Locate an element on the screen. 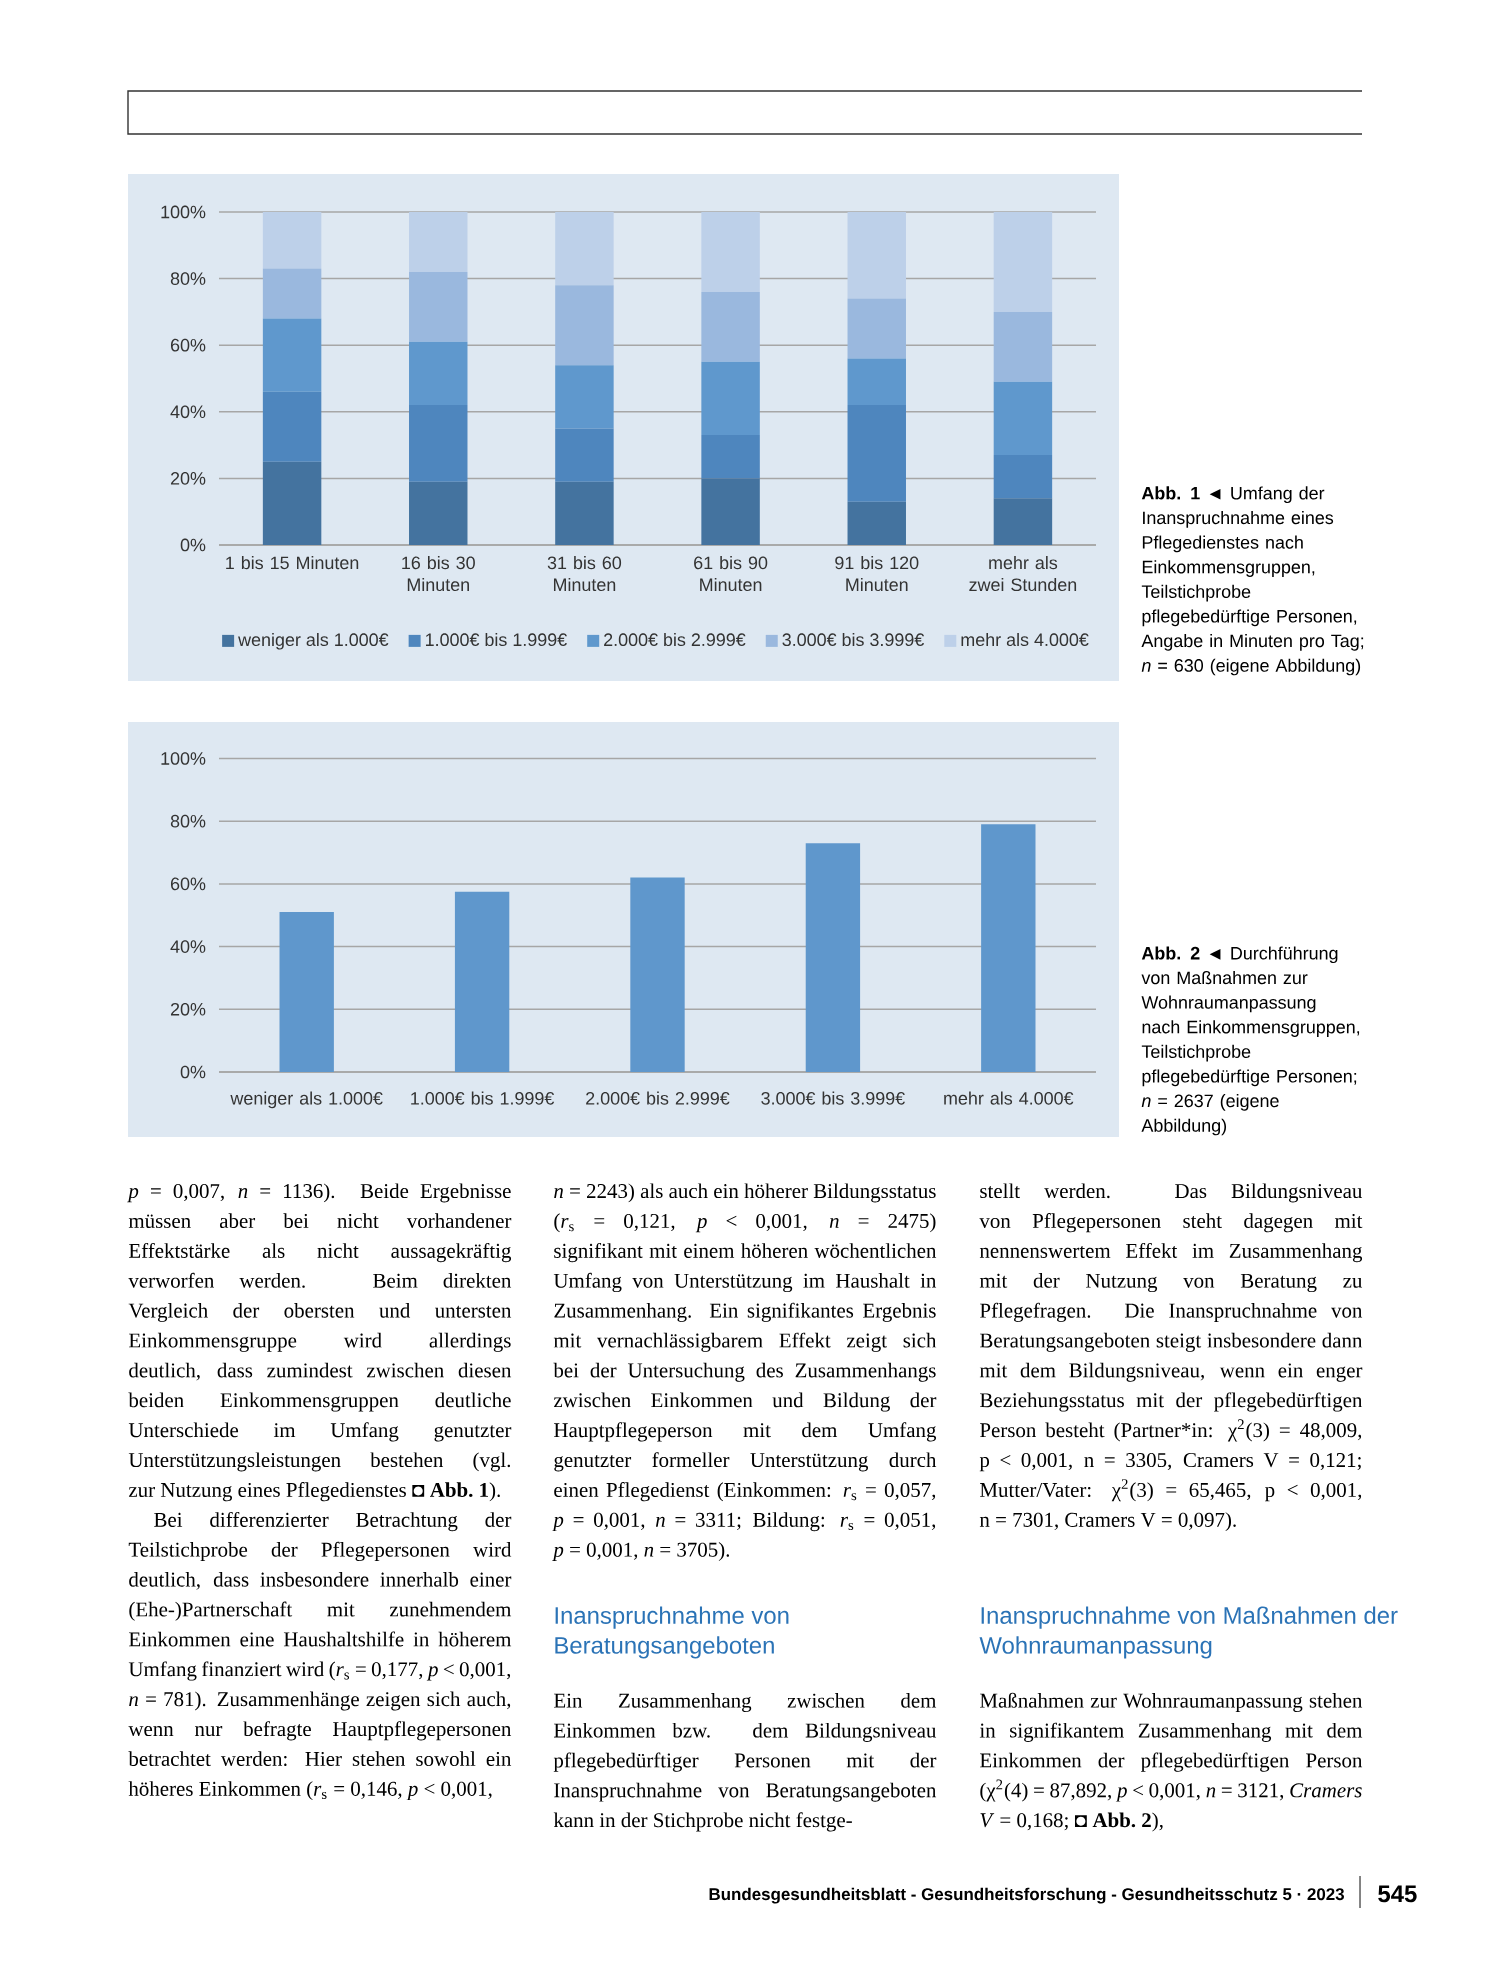 This screenshot has height=1980, width=1488. text: Ein Zusammenhang zwischen dem Einkommen bzw. dem Bildungsniveau pflegebedürftiger Personen mit der Inanspruchnahme von Beratungsangeboten kann in der Stichprobe nicht festge- is located at coordinates (745, 1762).